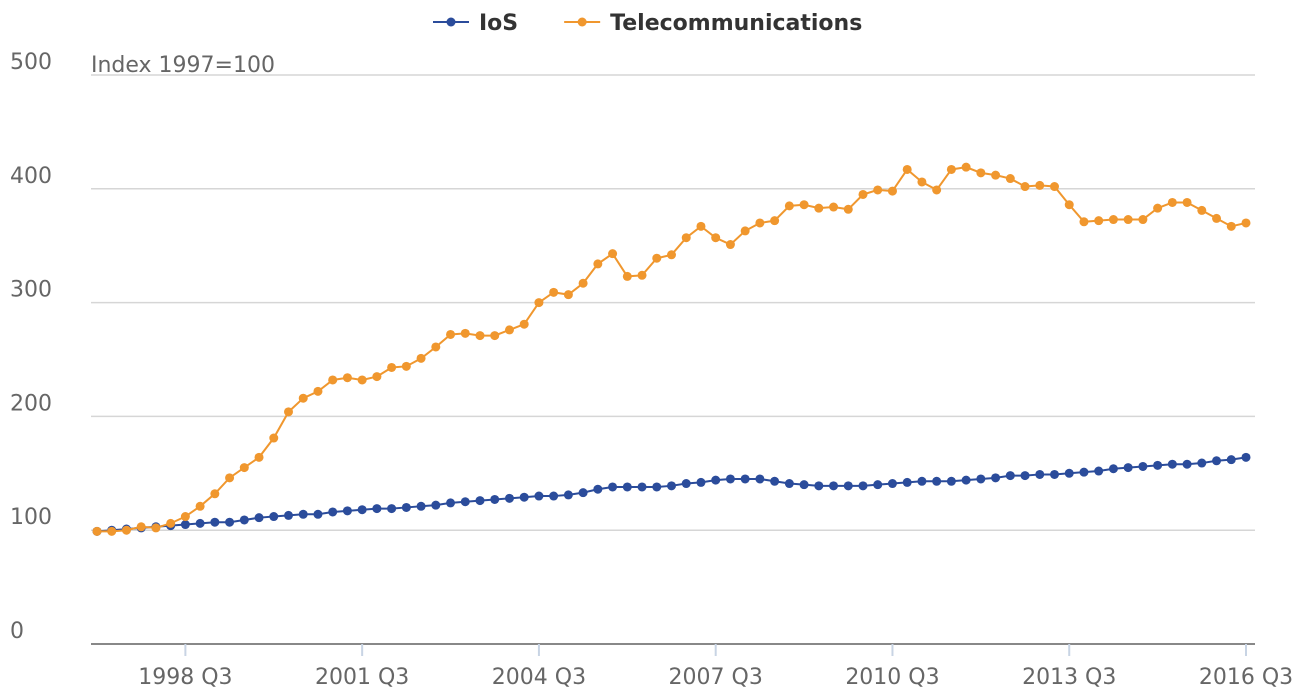 The width and height of the screenshot is (1311, 691). I want to click on legend-marker, so click(582, 22).